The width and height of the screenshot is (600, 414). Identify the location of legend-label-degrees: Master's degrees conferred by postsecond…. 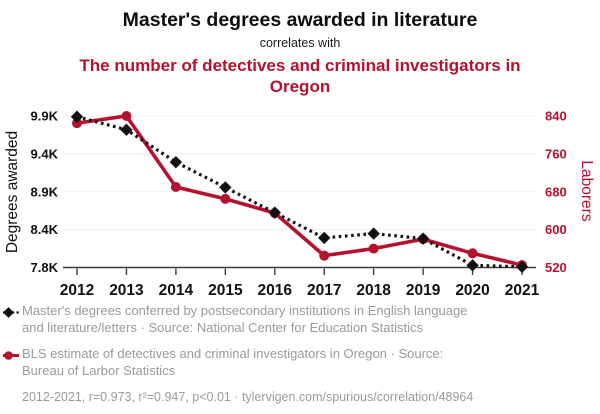
(244, 319).